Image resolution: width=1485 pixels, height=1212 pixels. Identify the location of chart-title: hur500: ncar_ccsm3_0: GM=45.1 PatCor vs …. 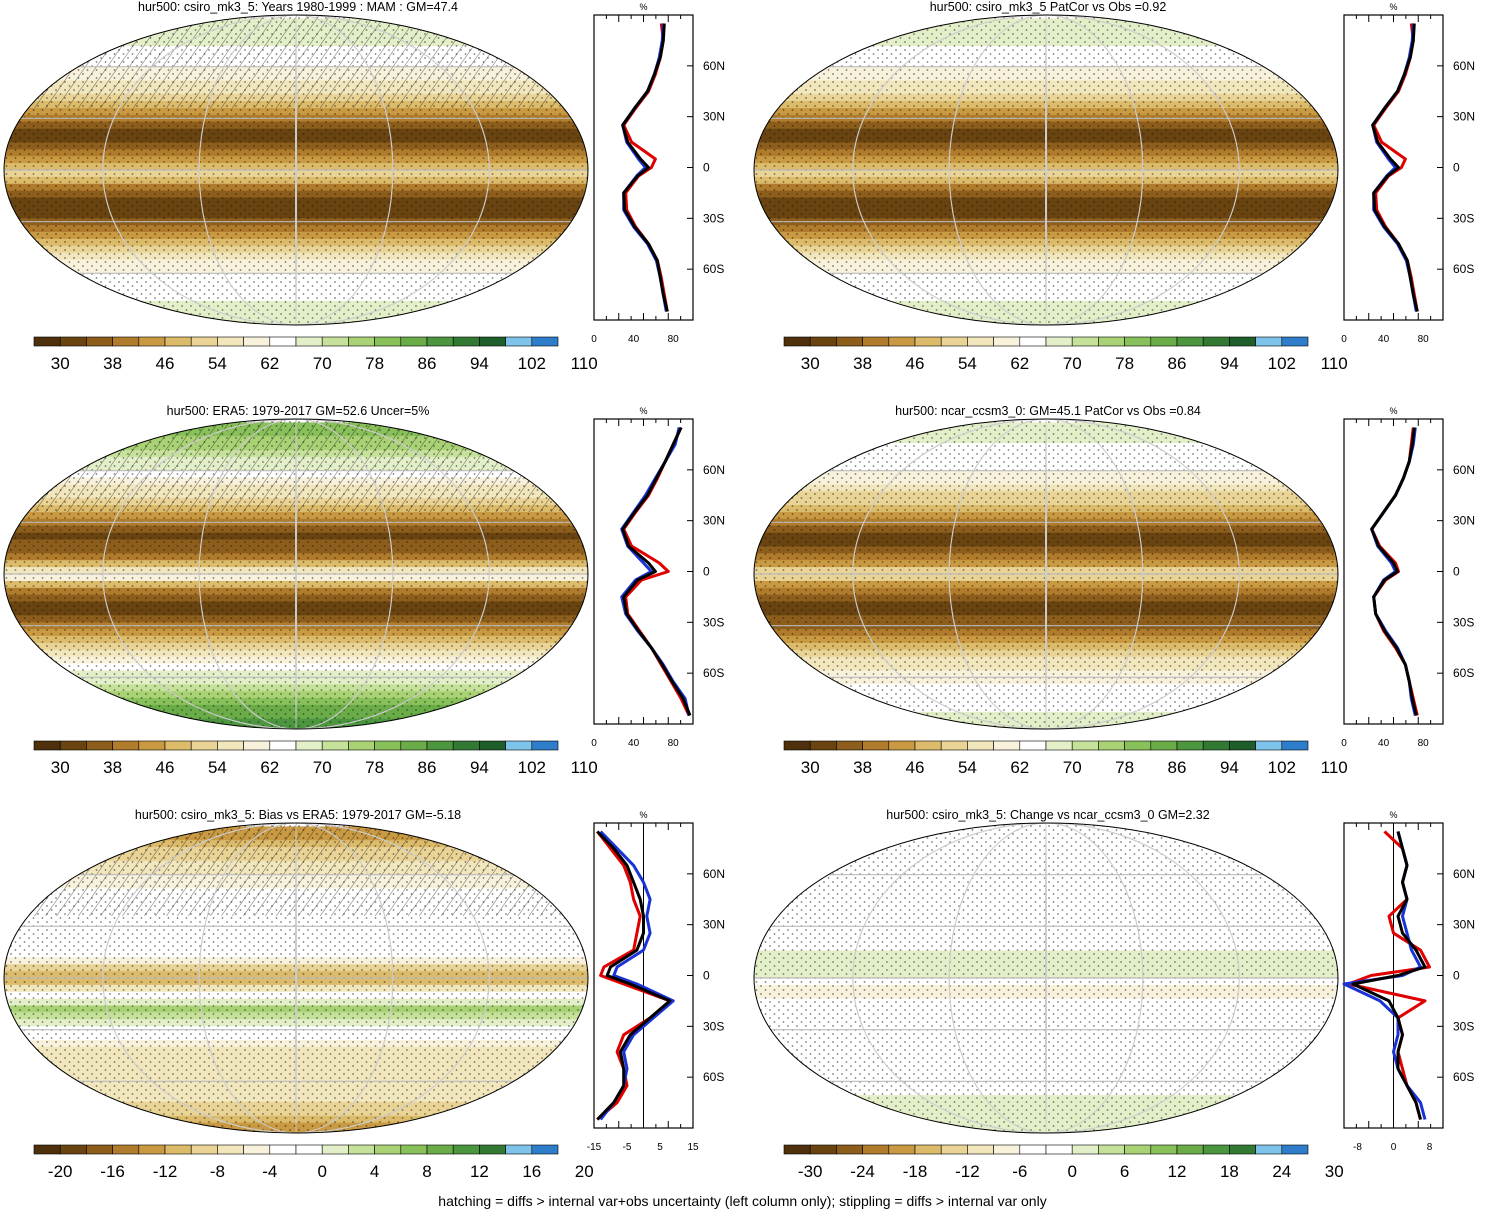
(1048, 411).